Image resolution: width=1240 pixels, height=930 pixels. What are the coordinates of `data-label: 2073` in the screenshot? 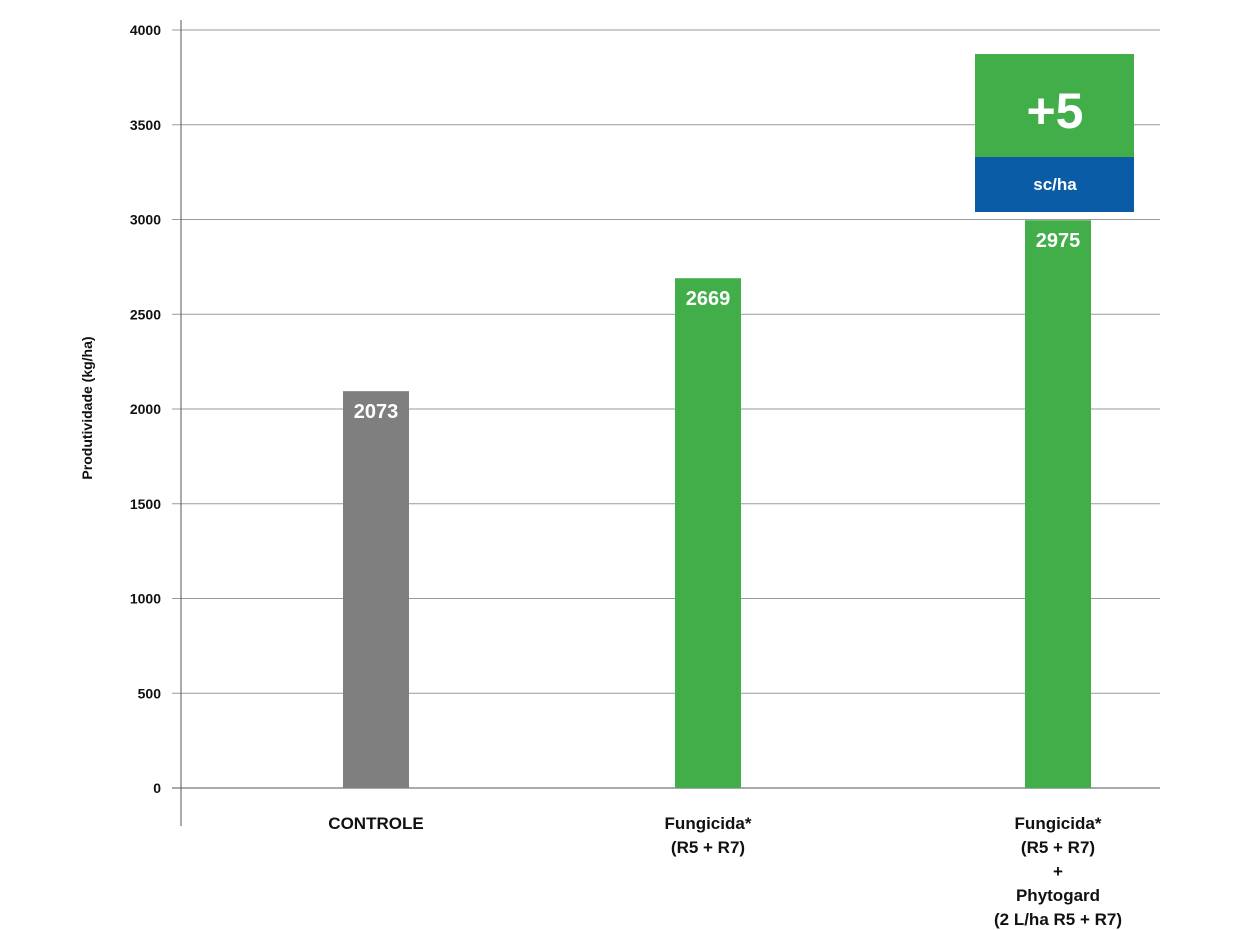 It's located at (376, 412).